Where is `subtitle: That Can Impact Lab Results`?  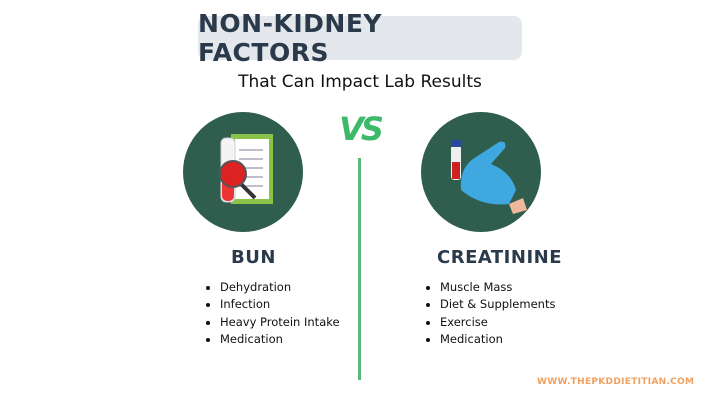
subtitle: That Can Impact Lab Results is located at coordinates (360, 82).